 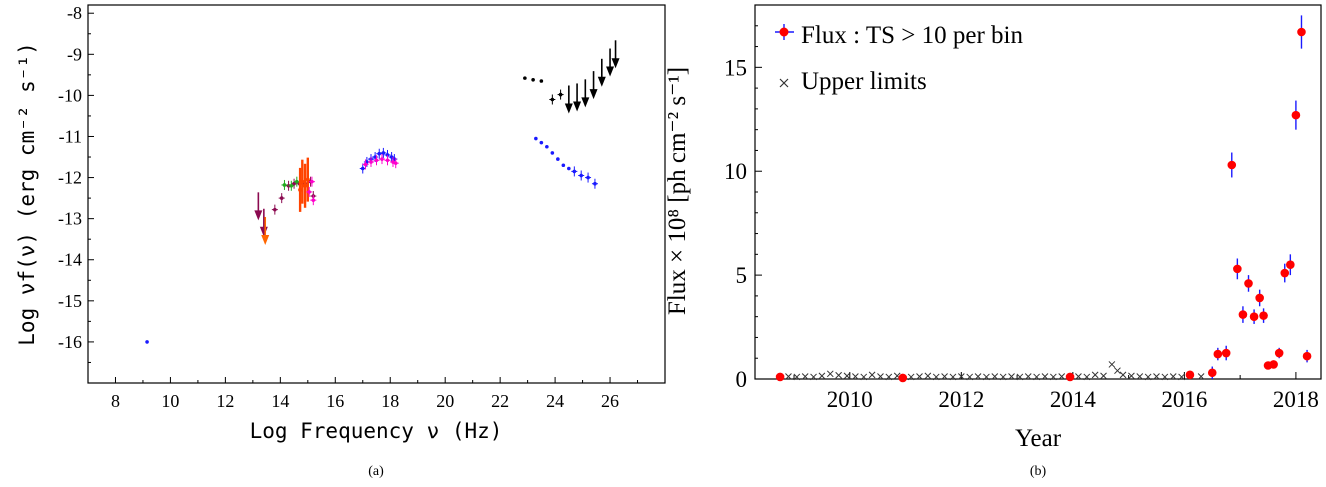 What do you see at coordinates (735, 67) in the screenshot?
I see `panel-b-ytick-label: 15` at bounding box center [735, 67].